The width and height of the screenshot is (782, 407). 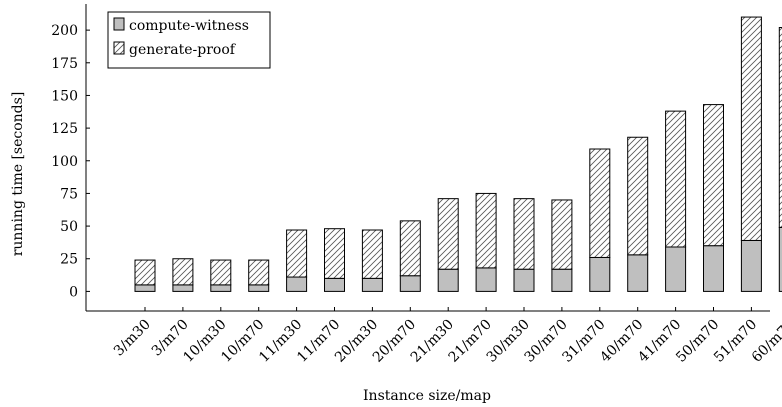 What do you see at coordinates (18, 174) in the screenshot?
I see `y-axis-label: running time [seconds]` at bounding box center [18, 174].